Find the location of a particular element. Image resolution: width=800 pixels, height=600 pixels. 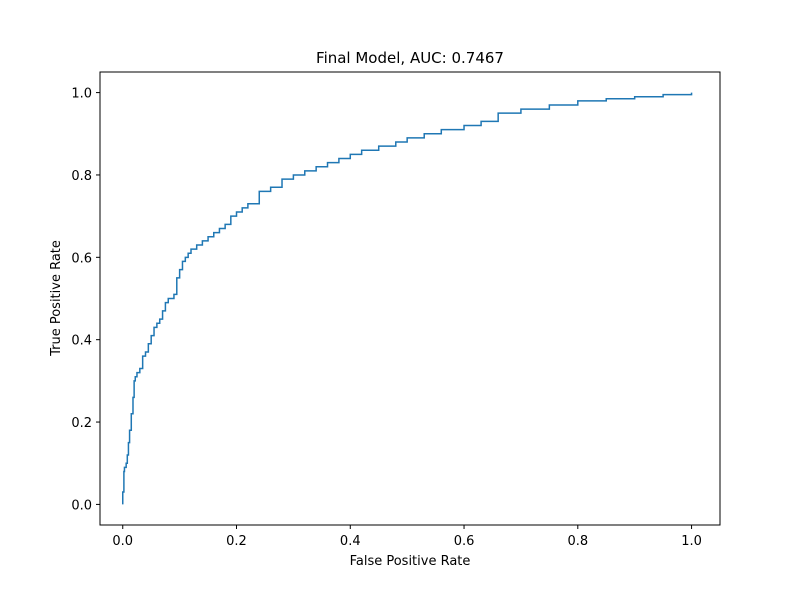

y-tick-label: 1.0 is located at coordinates (81, 94).